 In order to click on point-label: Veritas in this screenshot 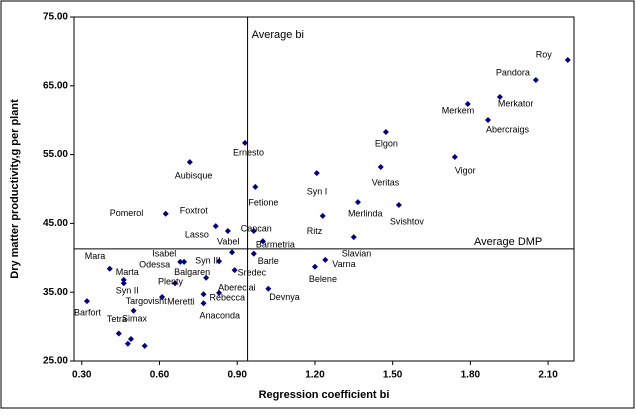, I will do `click(386, 182)`.